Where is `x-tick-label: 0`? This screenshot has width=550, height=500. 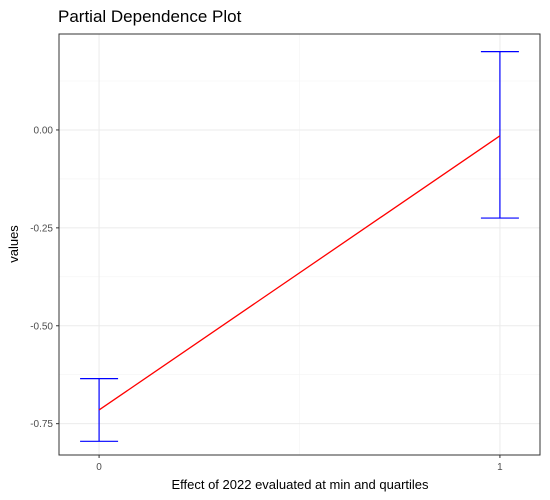
x-tick-label: 0 is located at coordinates (99, 467).